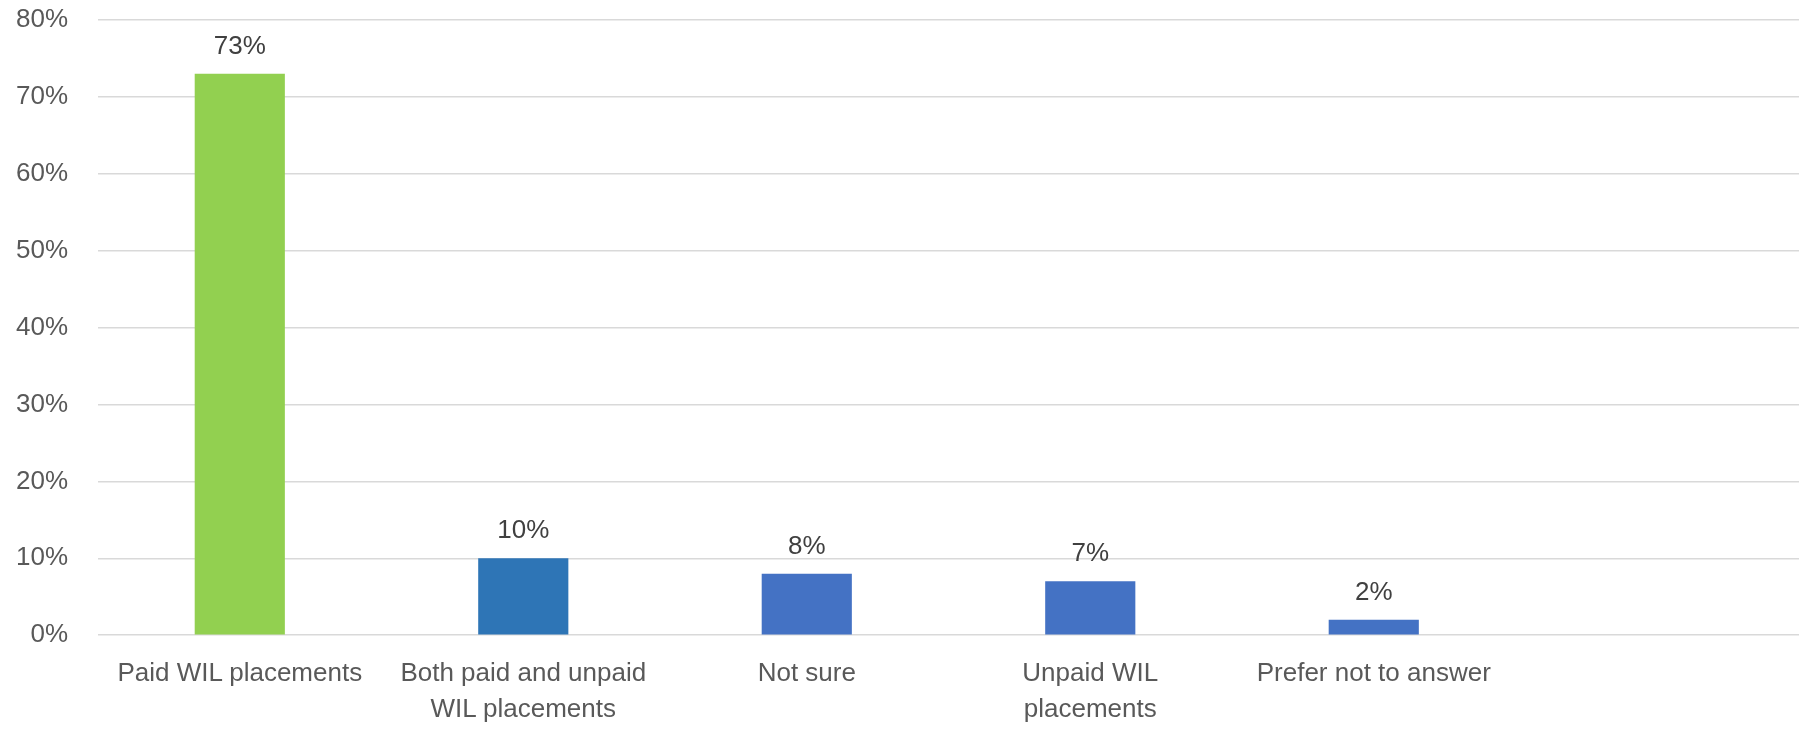 Image resolution: width=1799 pixels, height=730 pixels. I want to click on data-label: 8%, so click(806, 544).